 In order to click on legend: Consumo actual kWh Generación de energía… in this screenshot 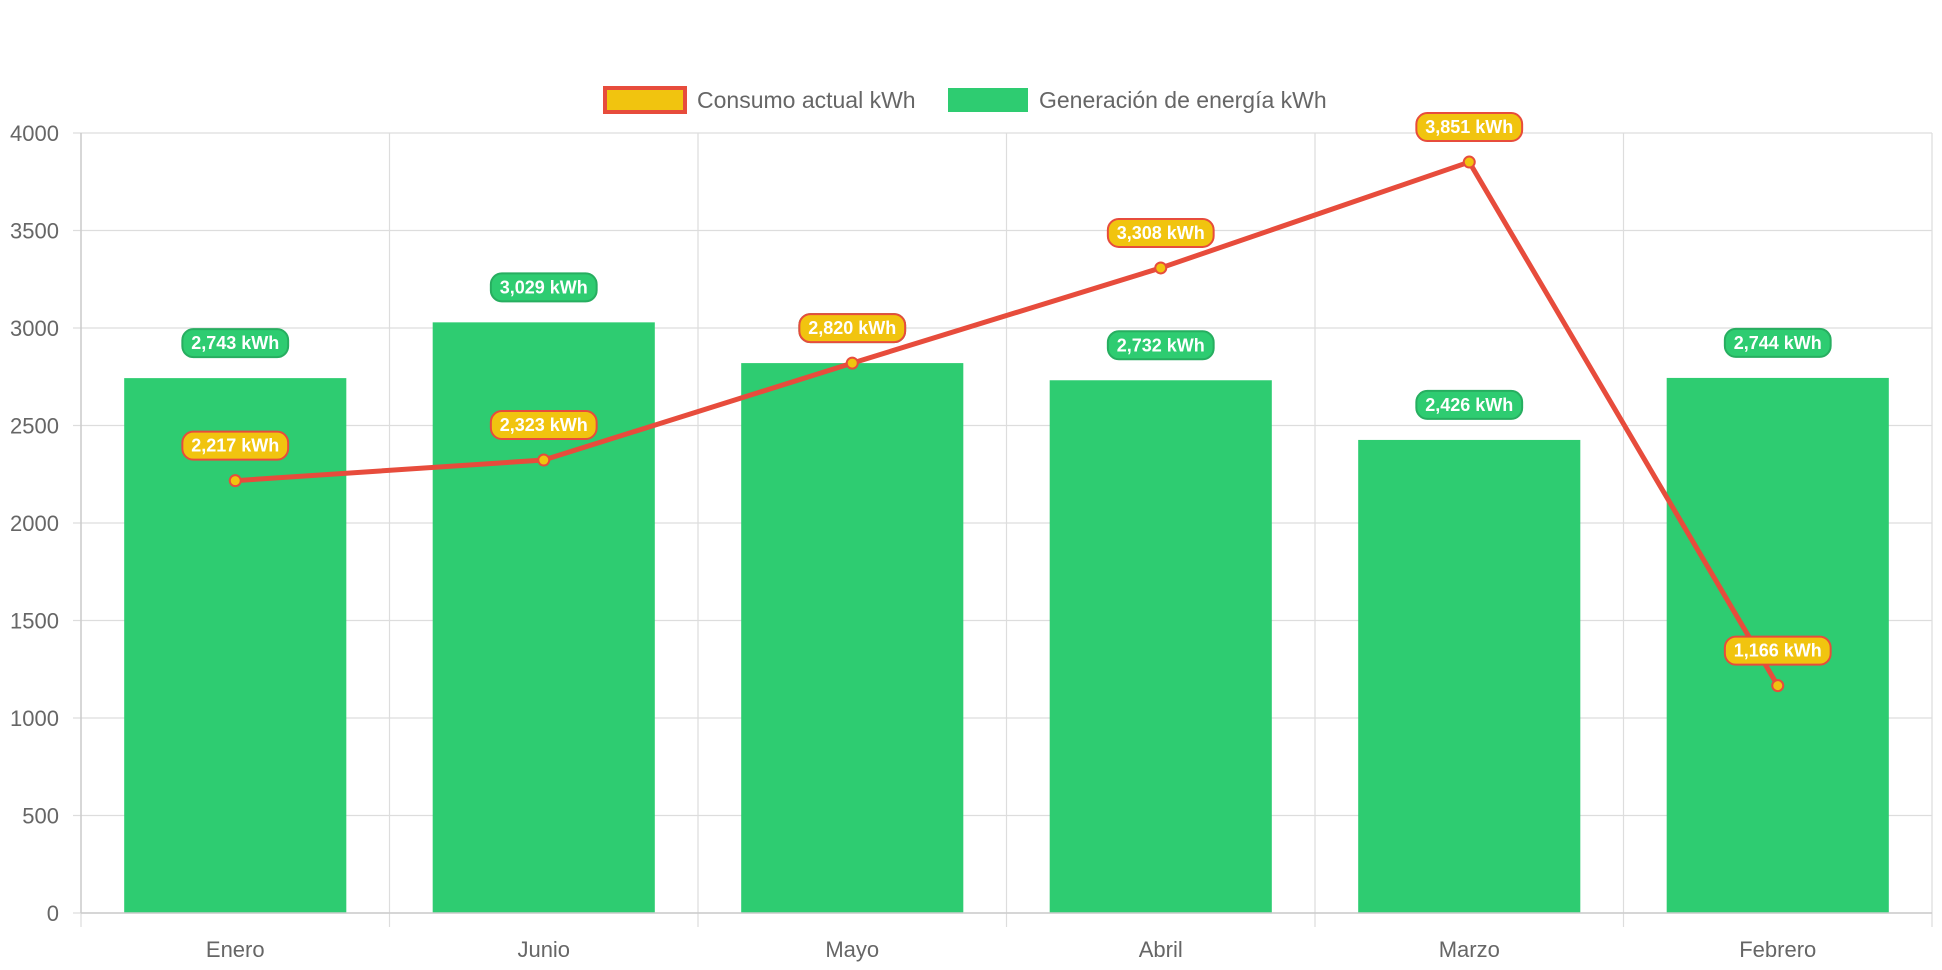, I will do `click(965, 100)`.